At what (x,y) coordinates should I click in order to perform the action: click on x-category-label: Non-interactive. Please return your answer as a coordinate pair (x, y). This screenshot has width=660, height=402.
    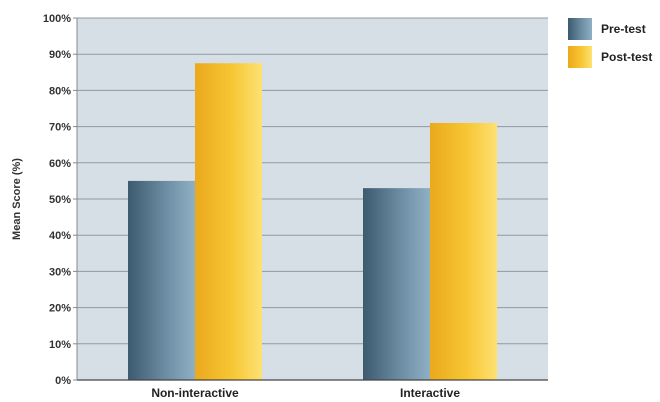
    Looking at the image, I should click on (195, 393).